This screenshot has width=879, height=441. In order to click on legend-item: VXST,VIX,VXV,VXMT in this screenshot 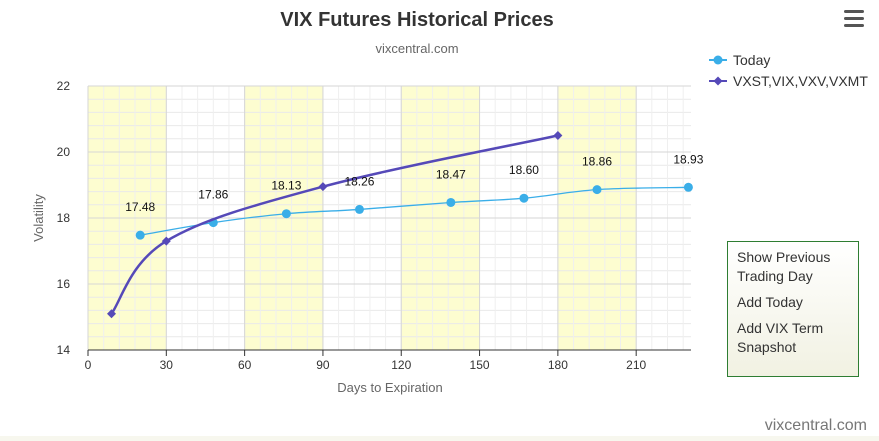, I will do `click(788, 81)`.